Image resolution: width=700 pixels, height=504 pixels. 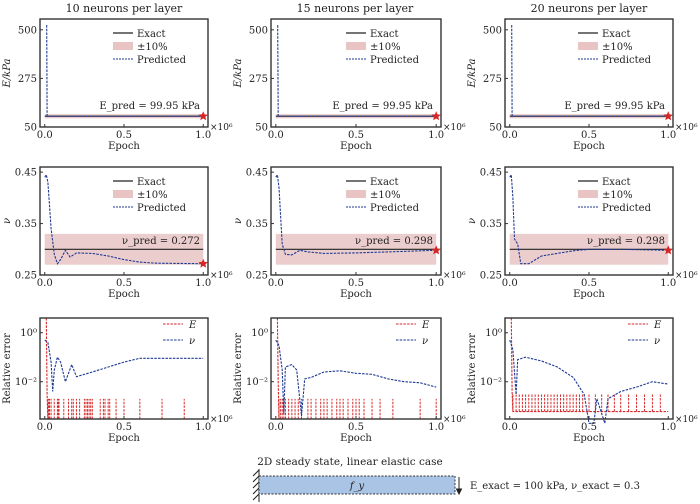 What do you see at coordinates (555, 486) in the screenshot?
I see `exact-parameters-label: E_exact = 100 kPa, ν_exact = 0.3` at bounding box center [555, 486].